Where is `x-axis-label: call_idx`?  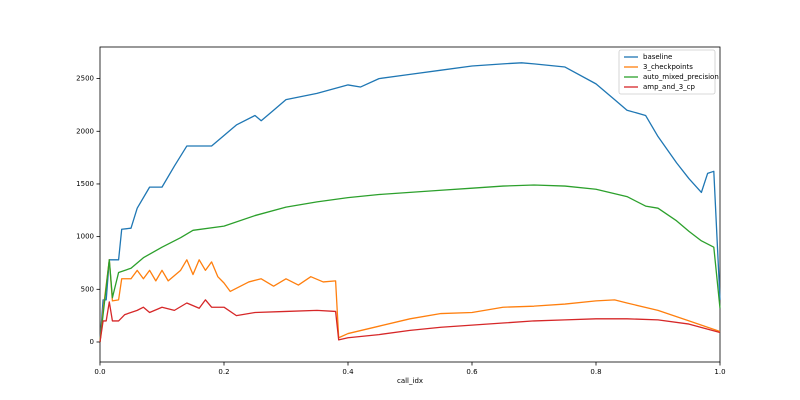 x-axis-label: call_idx is located at coordinates (410, 381).